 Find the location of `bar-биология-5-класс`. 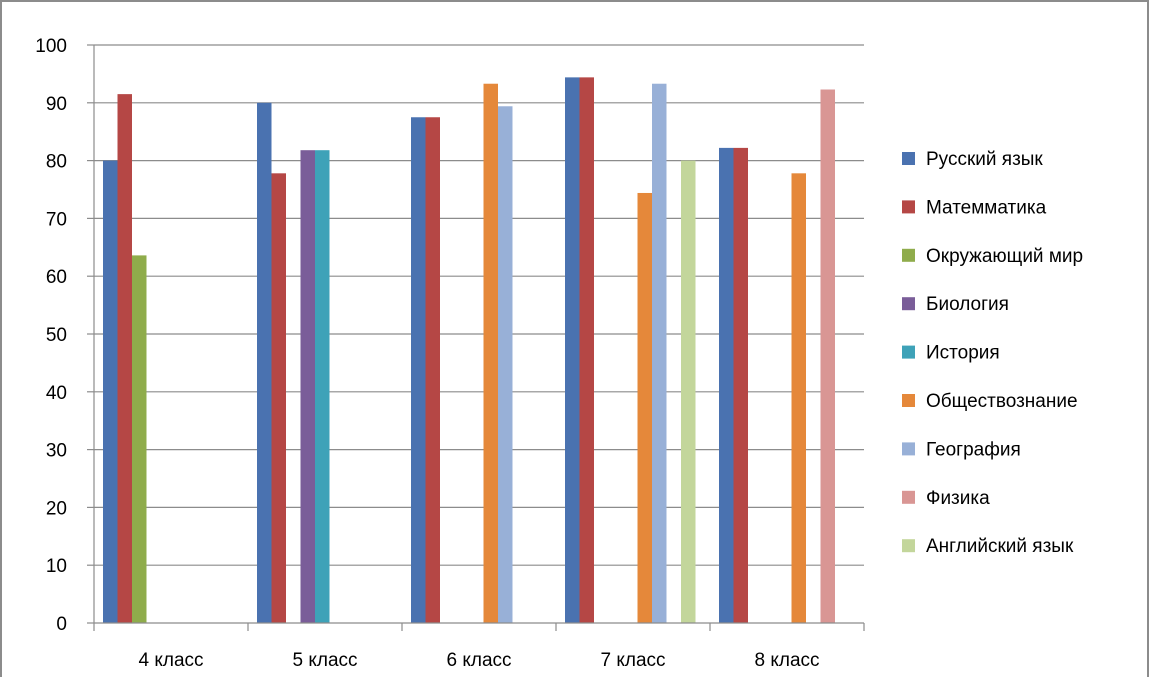

bar-биология-5-класс is located at coordinates (307, 387).